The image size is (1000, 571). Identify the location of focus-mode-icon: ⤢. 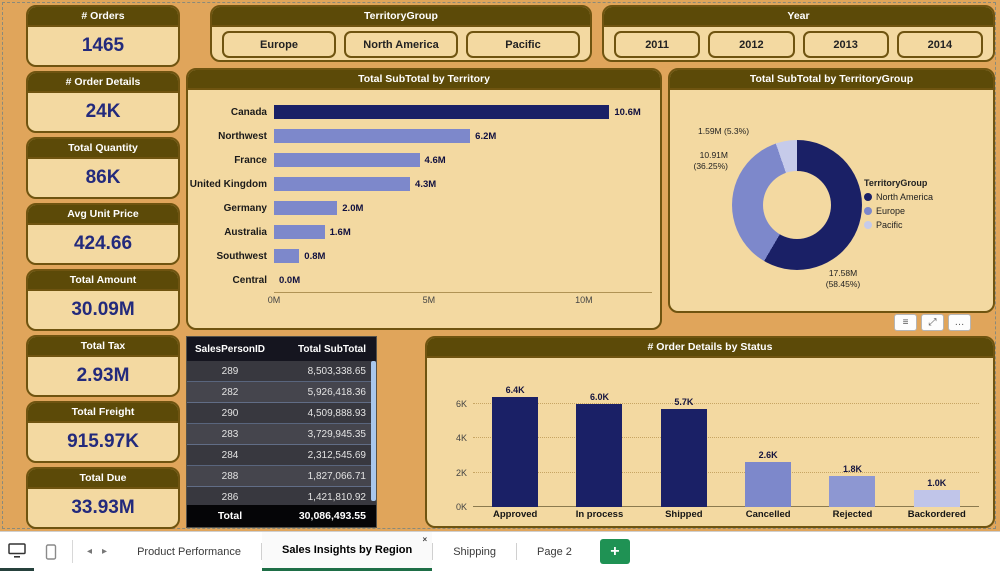
(932, 322).